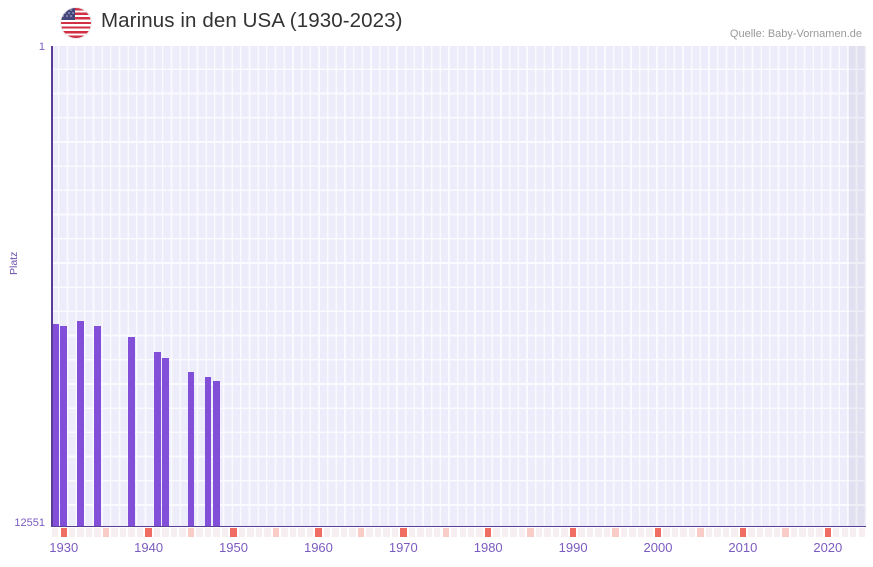 Image resolution: width=873 pixels, height=567 pixels. What do you see at coordinates (573, 547) in the screenshot?
I see `x-axis-tick-label: 1990` at bounding box center [573, 547].